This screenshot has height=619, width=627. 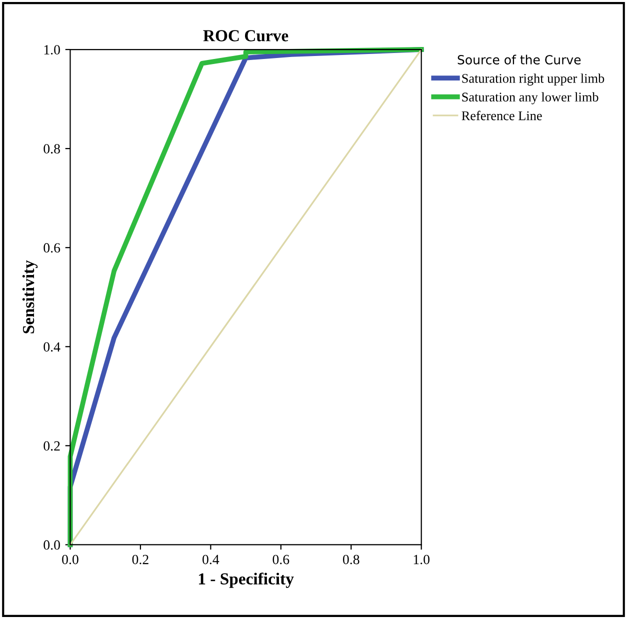 What do you see at coordinates (52, 149) in the screenshot?
I see `y-tick-label: 0.8` at bounding box center [52, 149].